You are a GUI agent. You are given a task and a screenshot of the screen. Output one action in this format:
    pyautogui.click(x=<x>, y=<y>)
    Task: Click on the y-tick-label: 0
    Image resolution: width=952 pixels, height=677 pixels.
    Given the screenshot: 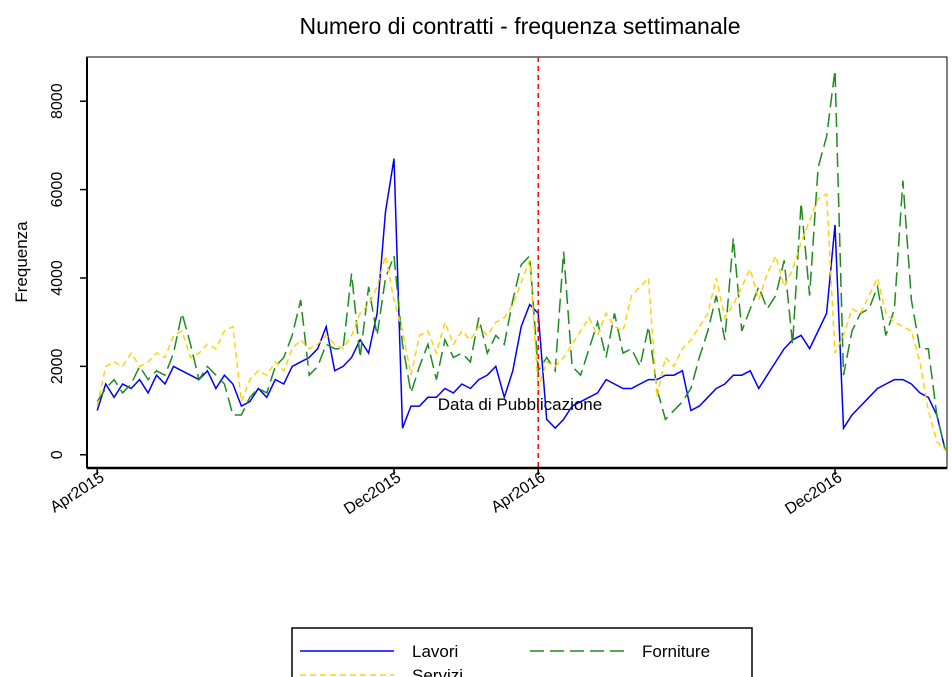 What is the action you would take?
    pyautogui.click(x=57, y=454)
    